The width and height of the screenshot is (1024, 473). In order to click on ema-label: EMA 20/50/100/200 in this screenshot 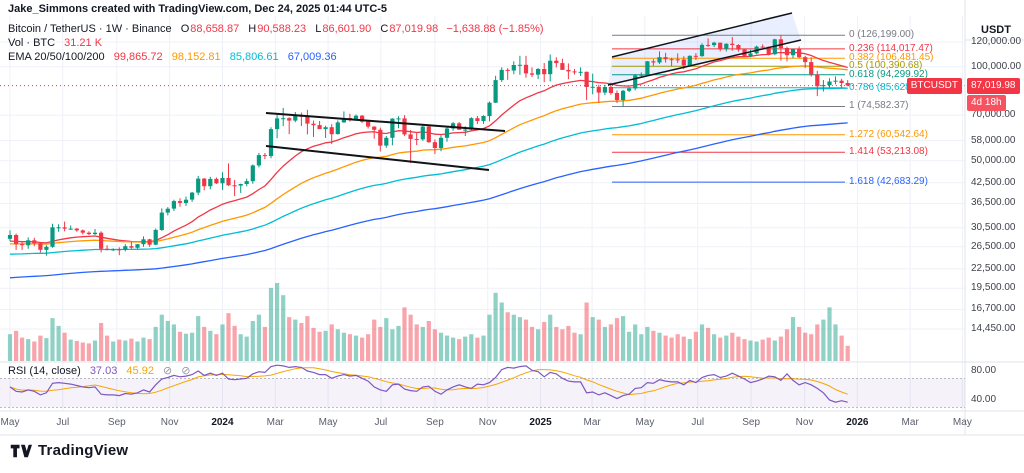, I will do `click(56, 57)`.